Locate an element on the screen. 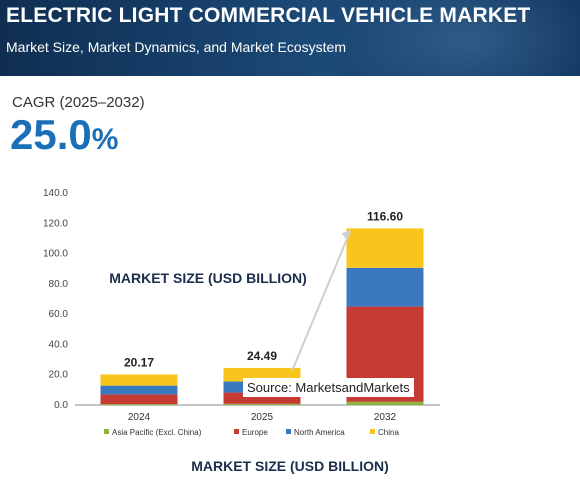 This screenshot has height=487, width=580. bar-total-label: 20.17 is located at coordinates (139, 362).